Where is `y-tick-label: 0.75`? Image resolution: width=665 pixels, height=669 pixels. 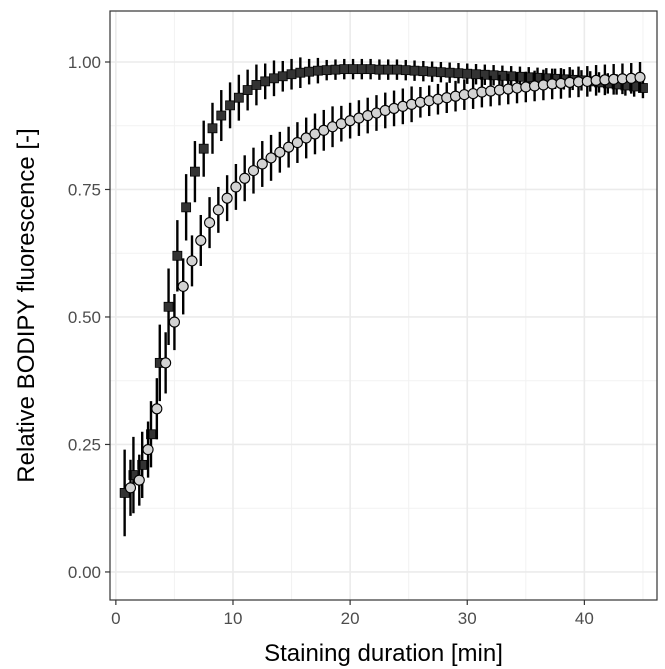
y-tick-label: 0.75 is located at coordinates (84, 189).